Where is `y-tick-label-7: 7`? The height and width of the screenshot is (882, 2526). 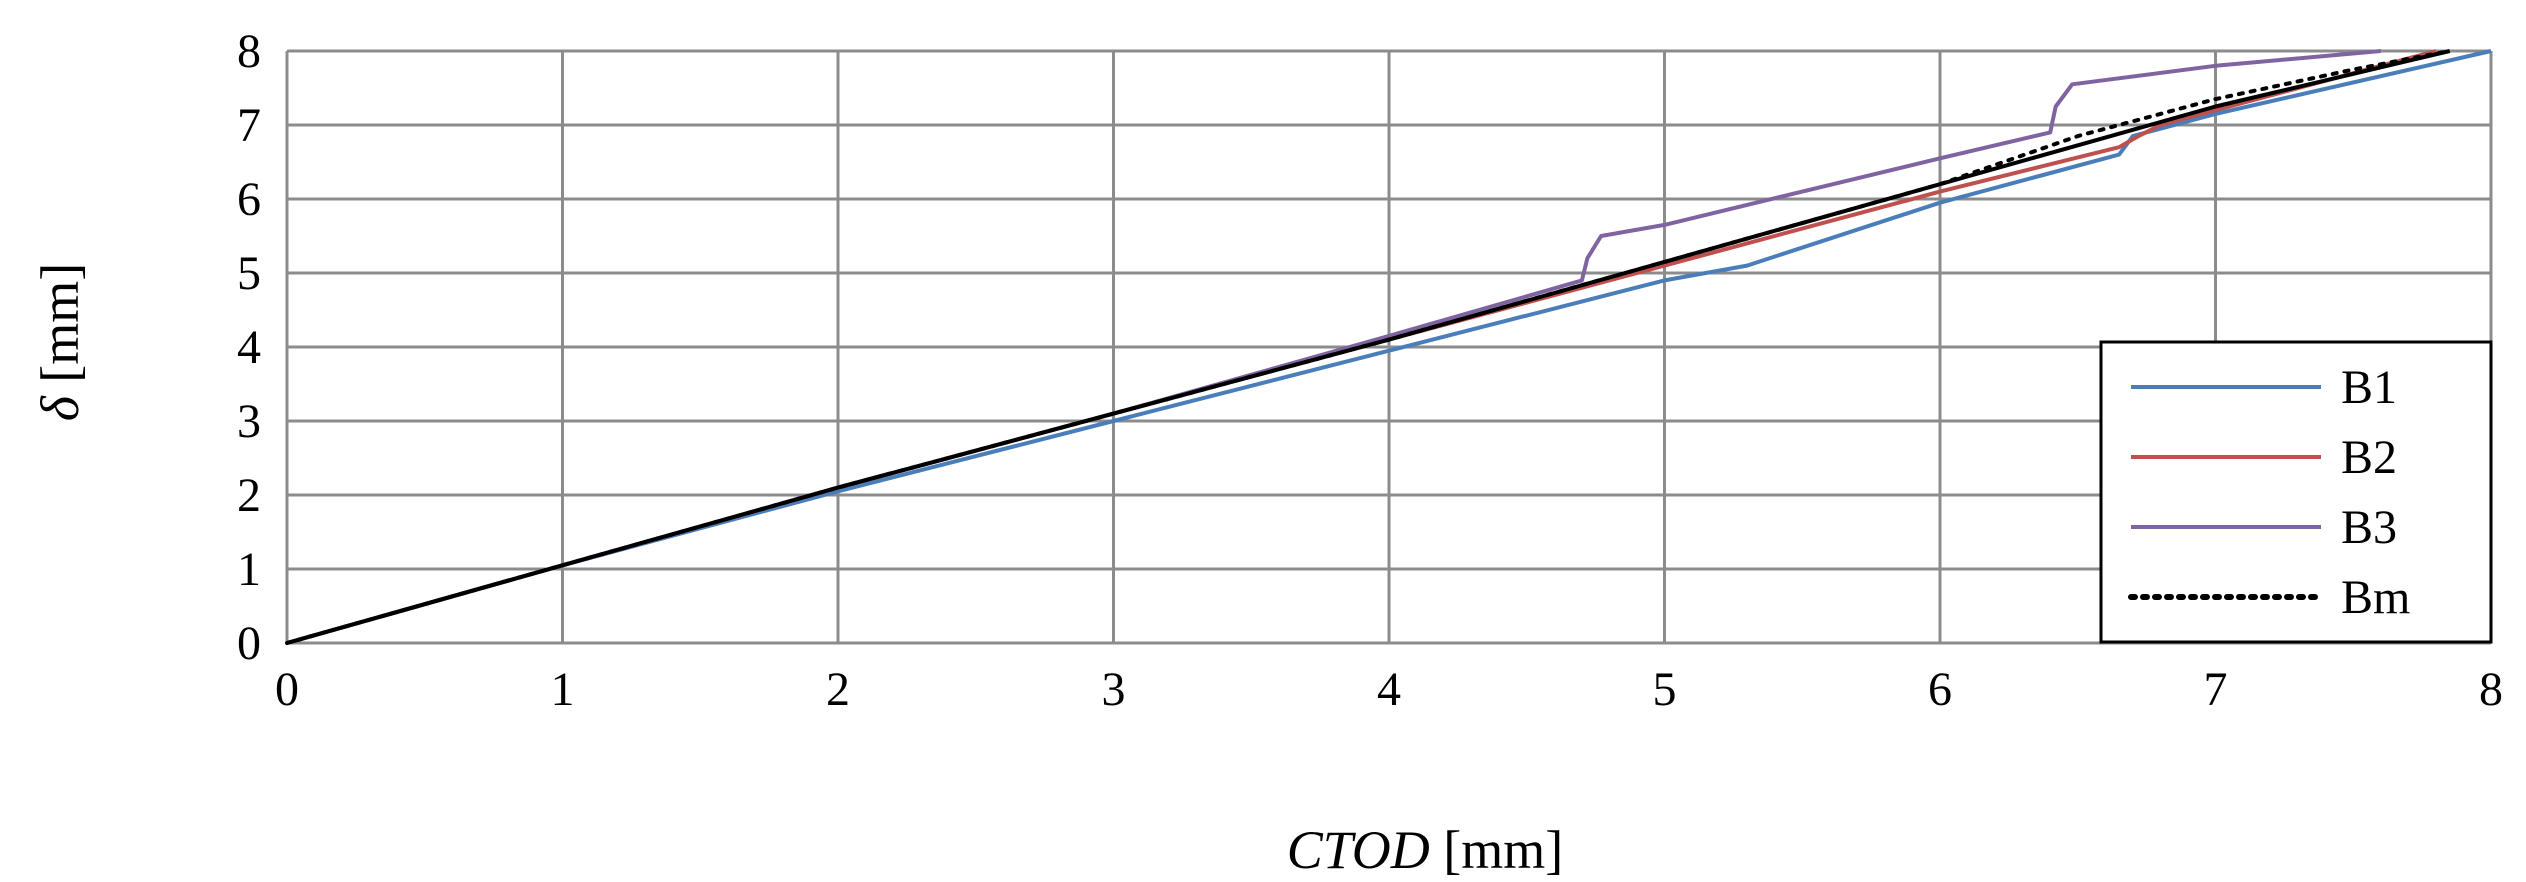
y-tick-label-7: 7 is located at coordinates (249, 125).